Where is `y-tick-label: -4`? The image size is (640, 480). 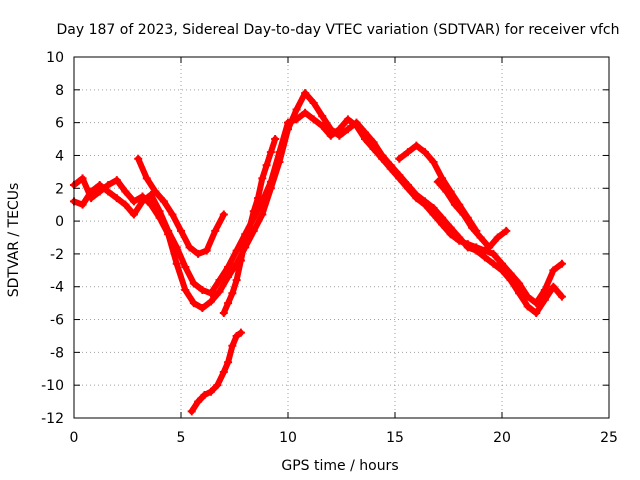 y-tick-label: -4 is located at coordinates (57, 288).